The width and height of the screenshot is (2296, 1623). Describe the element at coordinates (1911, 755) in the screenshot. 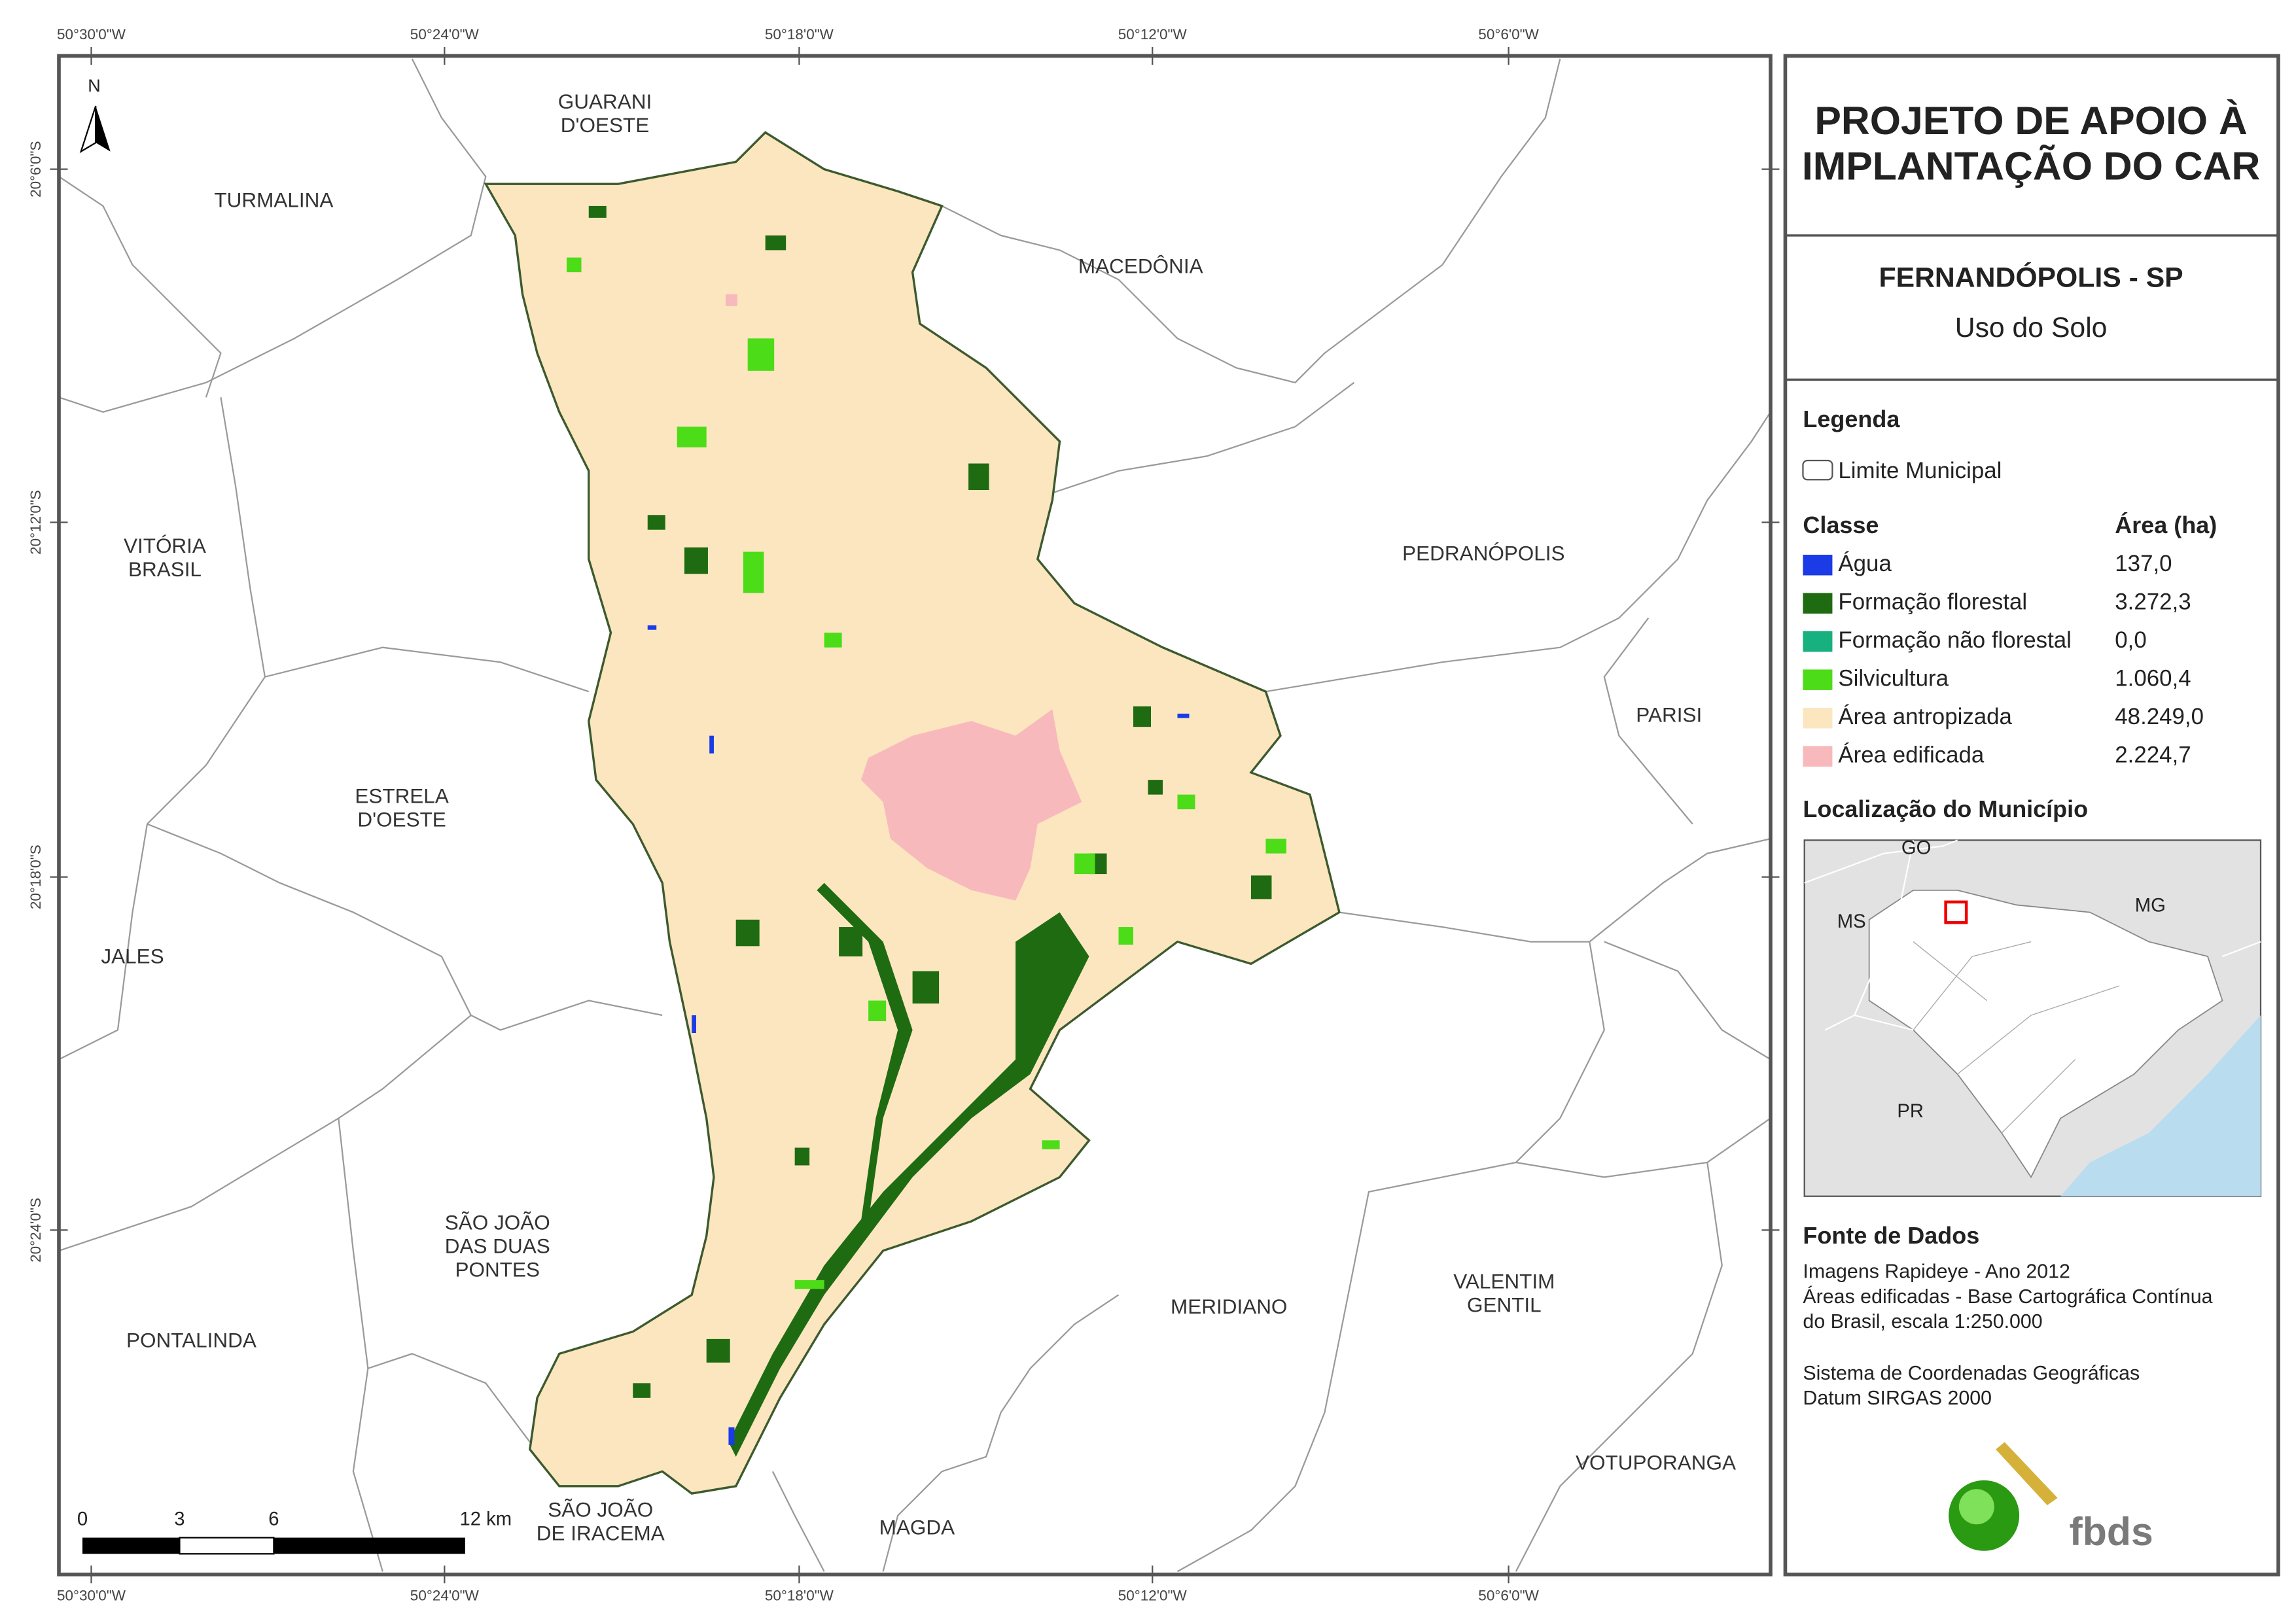

I see `class-name: Área edificada` at that location.